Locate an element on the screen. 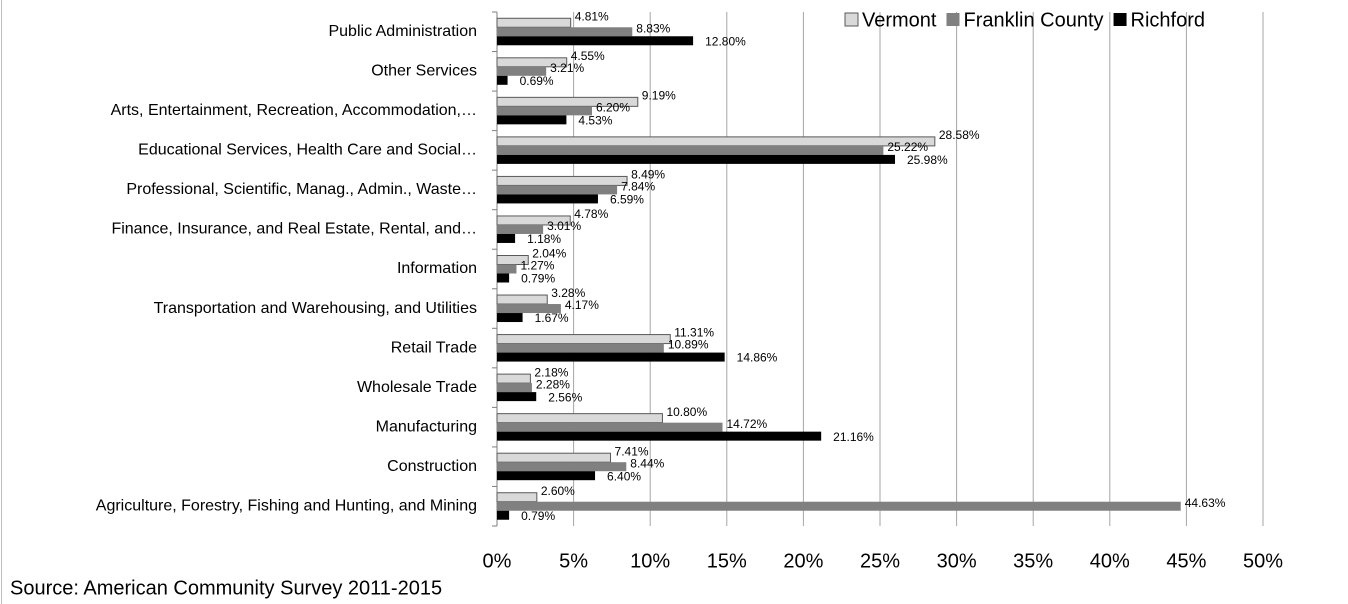  data-label: 6.20% is located at coordinates (613, 108).